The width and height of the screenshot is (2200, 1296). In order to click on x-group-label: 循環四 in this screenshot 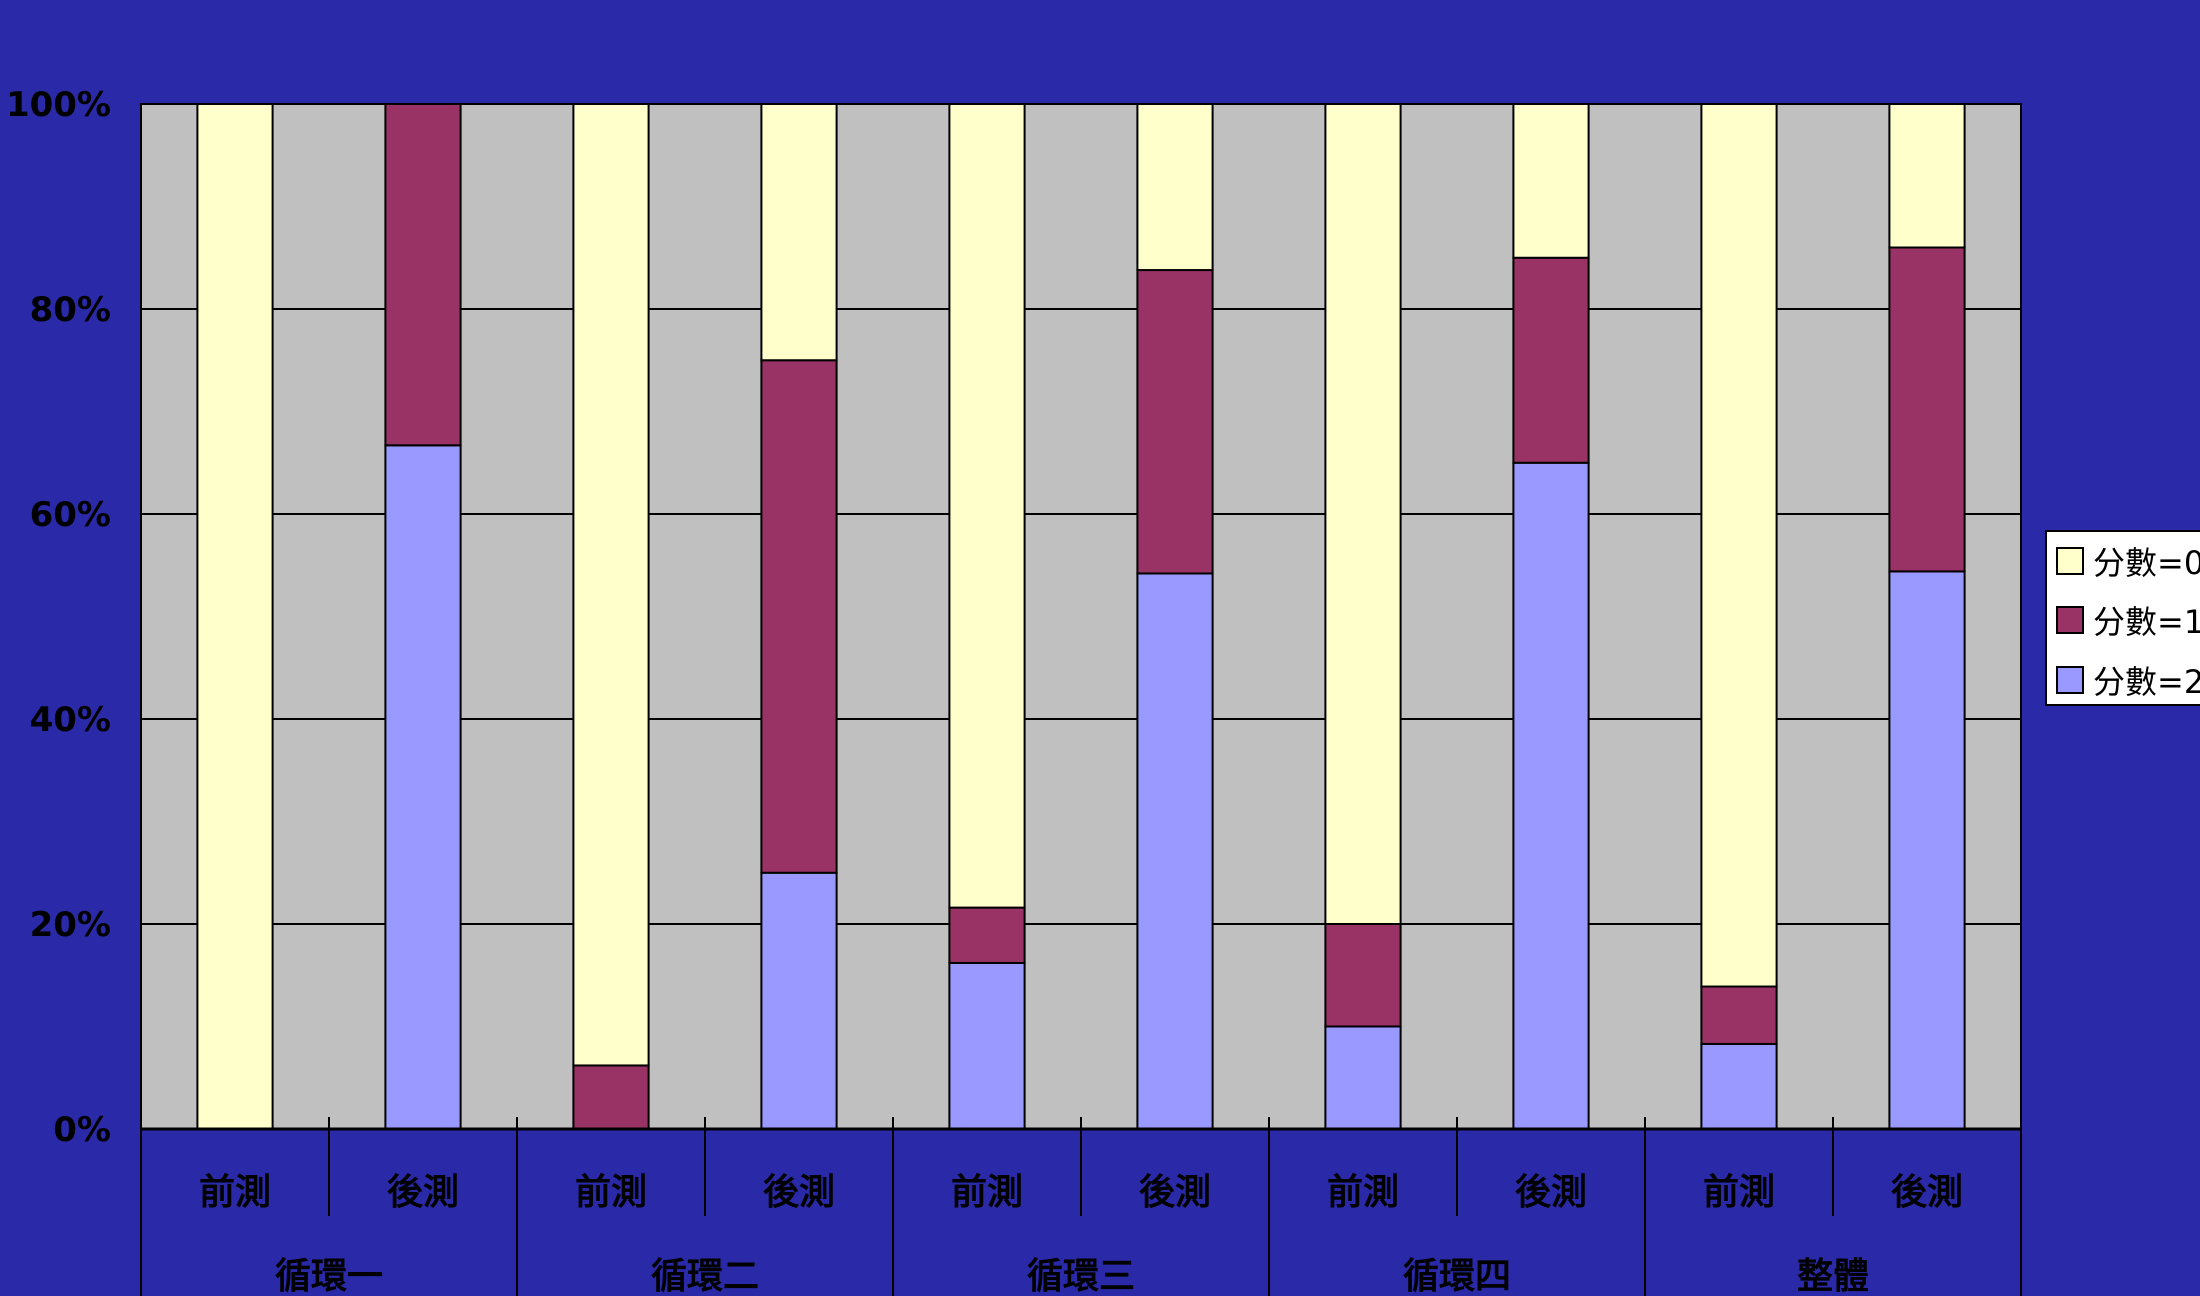, I will do `click(1457, 1276)`.